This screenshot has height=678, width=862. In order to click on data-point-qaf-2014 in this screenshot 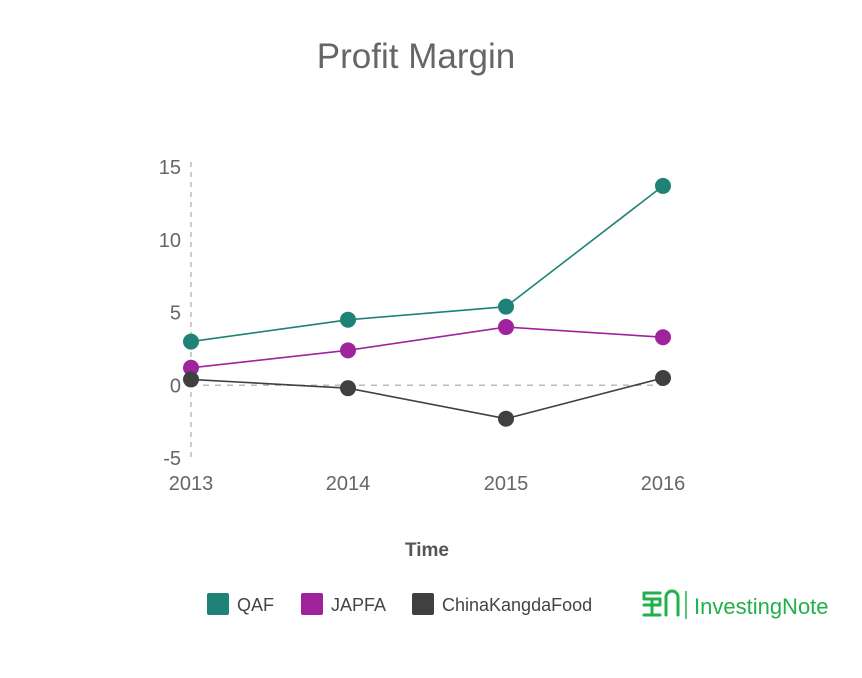, I will do `click(348, 319)`.